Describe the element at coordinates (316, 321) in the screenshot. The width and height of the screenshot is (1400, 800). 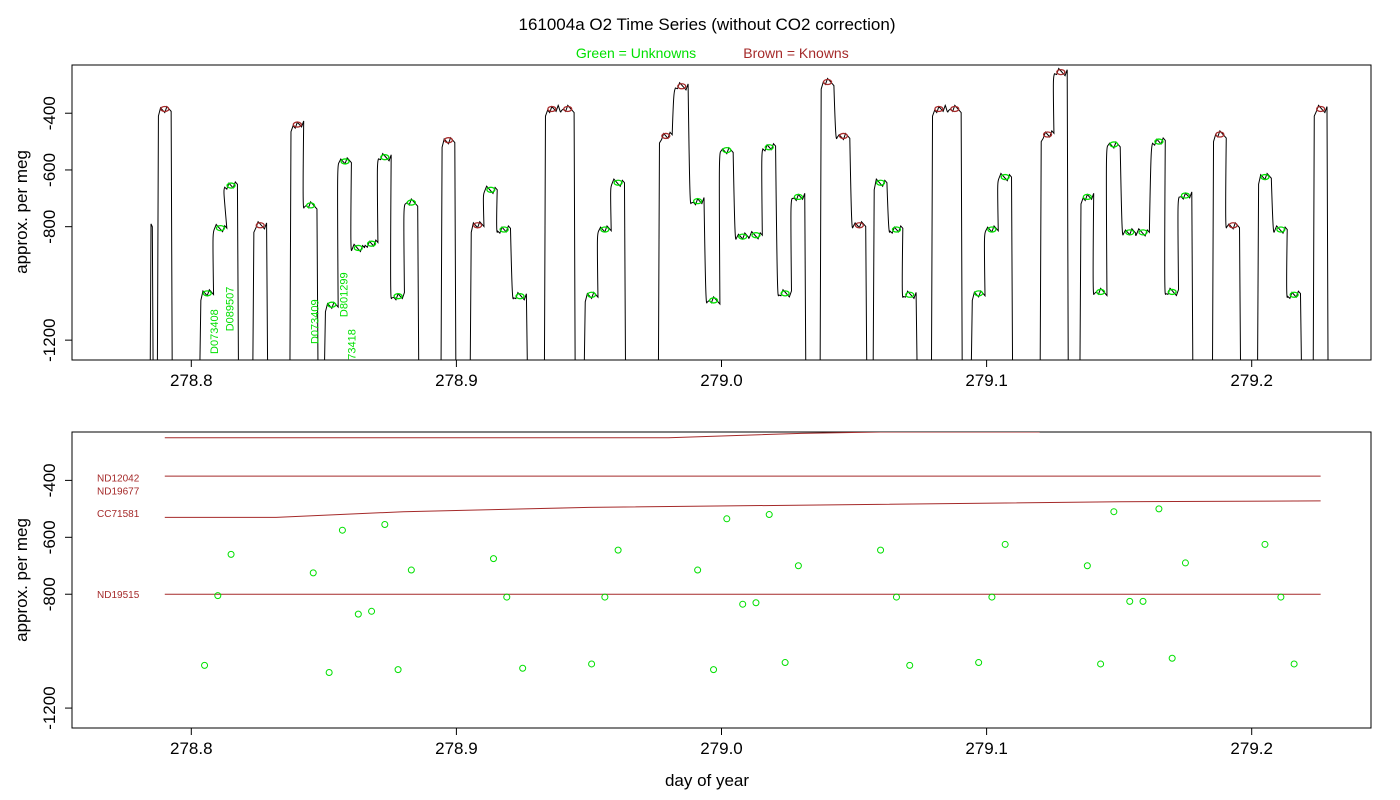
I see `sample-id-annotation: D073409` at that location.